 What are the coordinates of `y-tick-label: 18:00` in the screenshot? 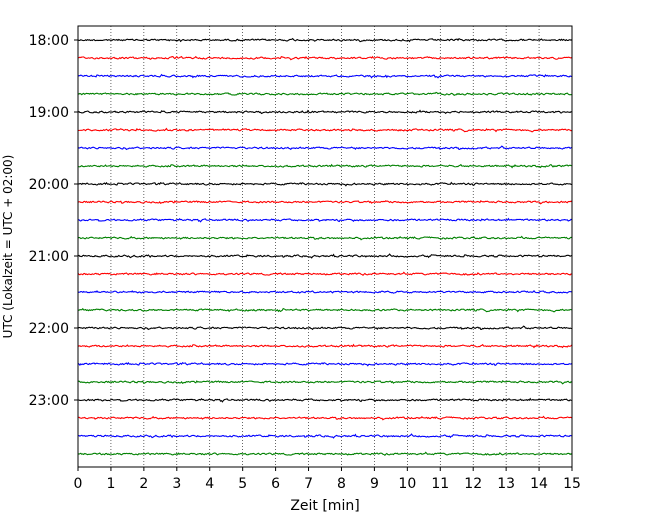 It's located at (49, 41).